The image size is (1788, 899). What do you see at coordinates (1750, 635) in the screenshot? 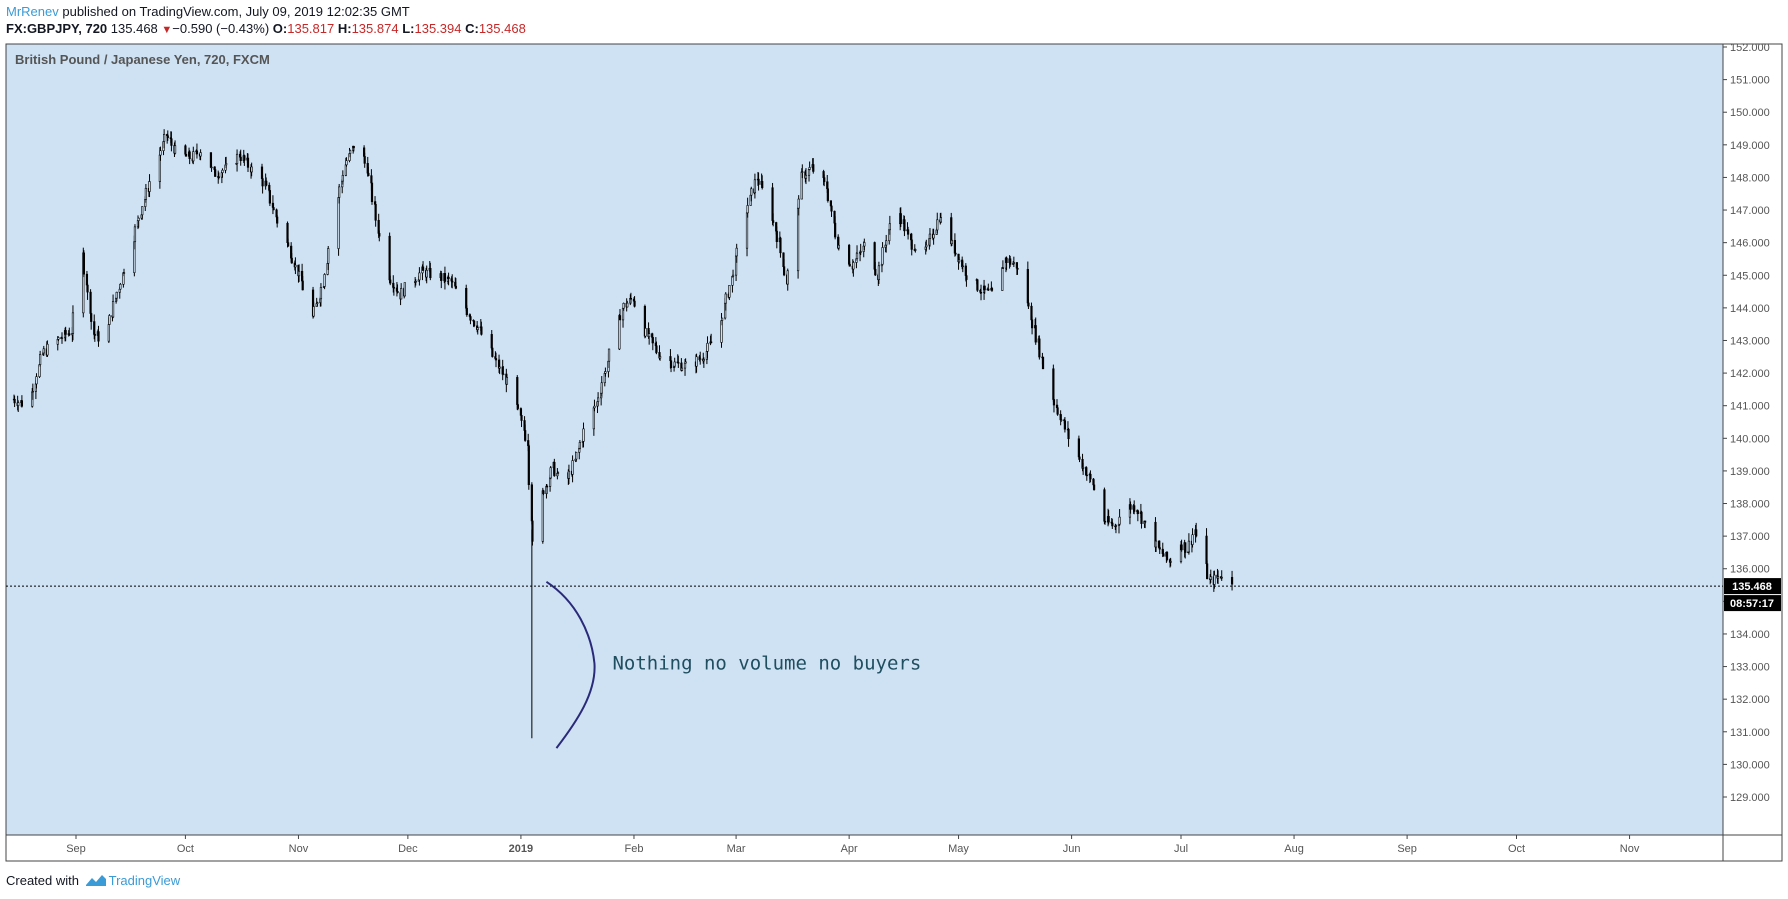
I see `y-tick-label: 134.000` at bounding box center [1750, 635].